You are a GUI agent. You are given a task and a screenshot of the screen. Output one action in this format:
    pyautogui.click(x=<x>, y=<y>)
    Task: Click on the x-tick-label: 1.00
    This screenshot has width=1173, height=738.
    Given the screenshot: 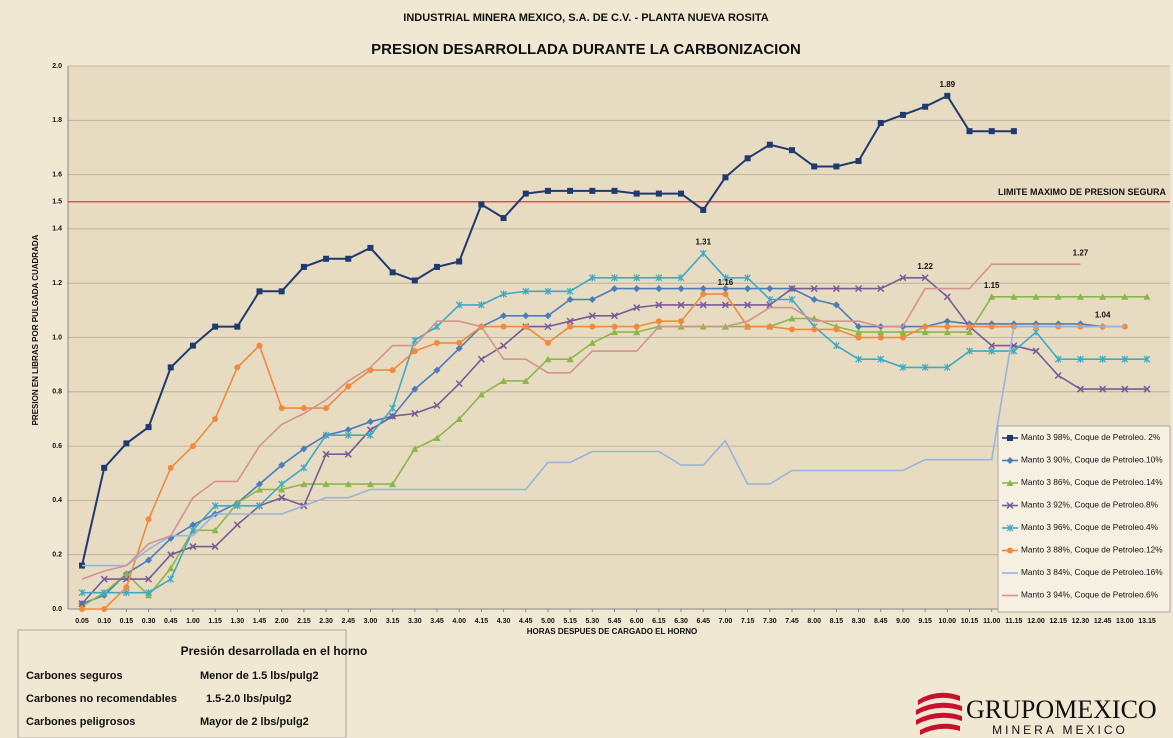 What is the action you would take?
    pyautogui.click(x=193, y=621)
    